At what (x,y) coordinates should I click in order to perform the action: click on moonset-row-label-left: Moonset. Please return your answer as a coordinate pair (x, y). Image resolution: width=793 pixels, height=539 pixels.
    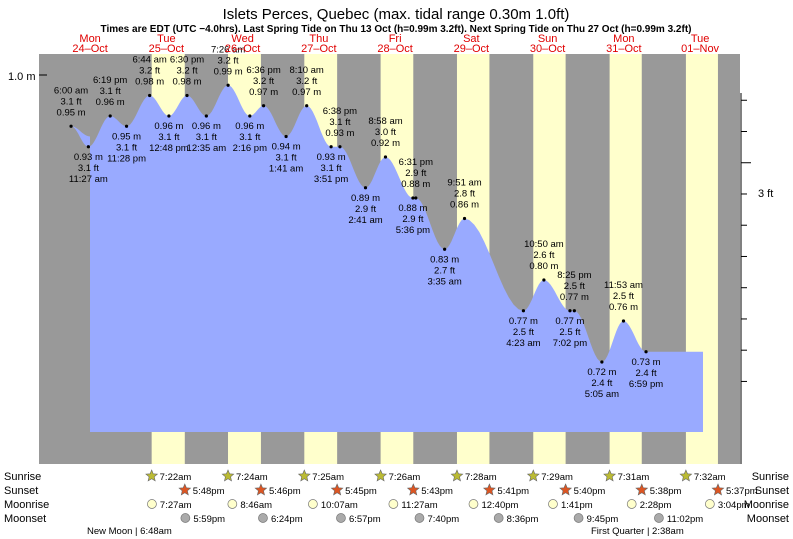
    Looking at the image, I should click on (25, 519).